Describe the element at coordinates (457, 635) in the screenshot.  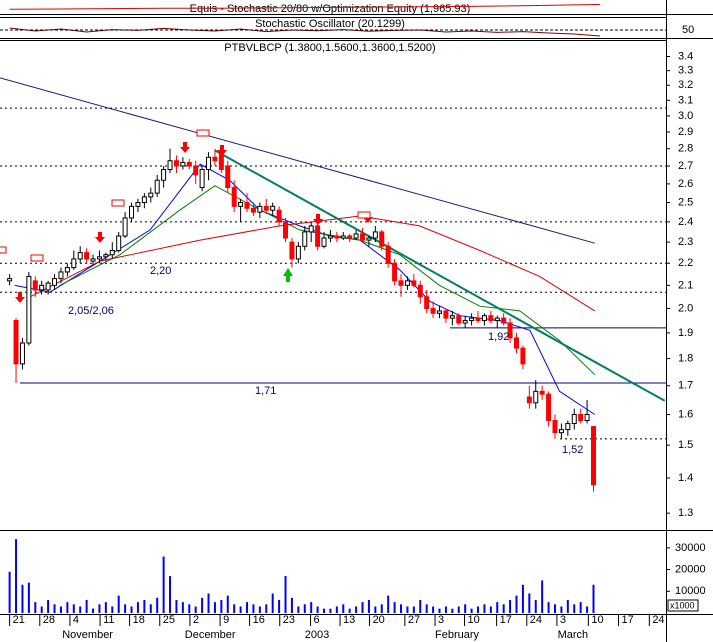
I see `month-label: February` at that location.